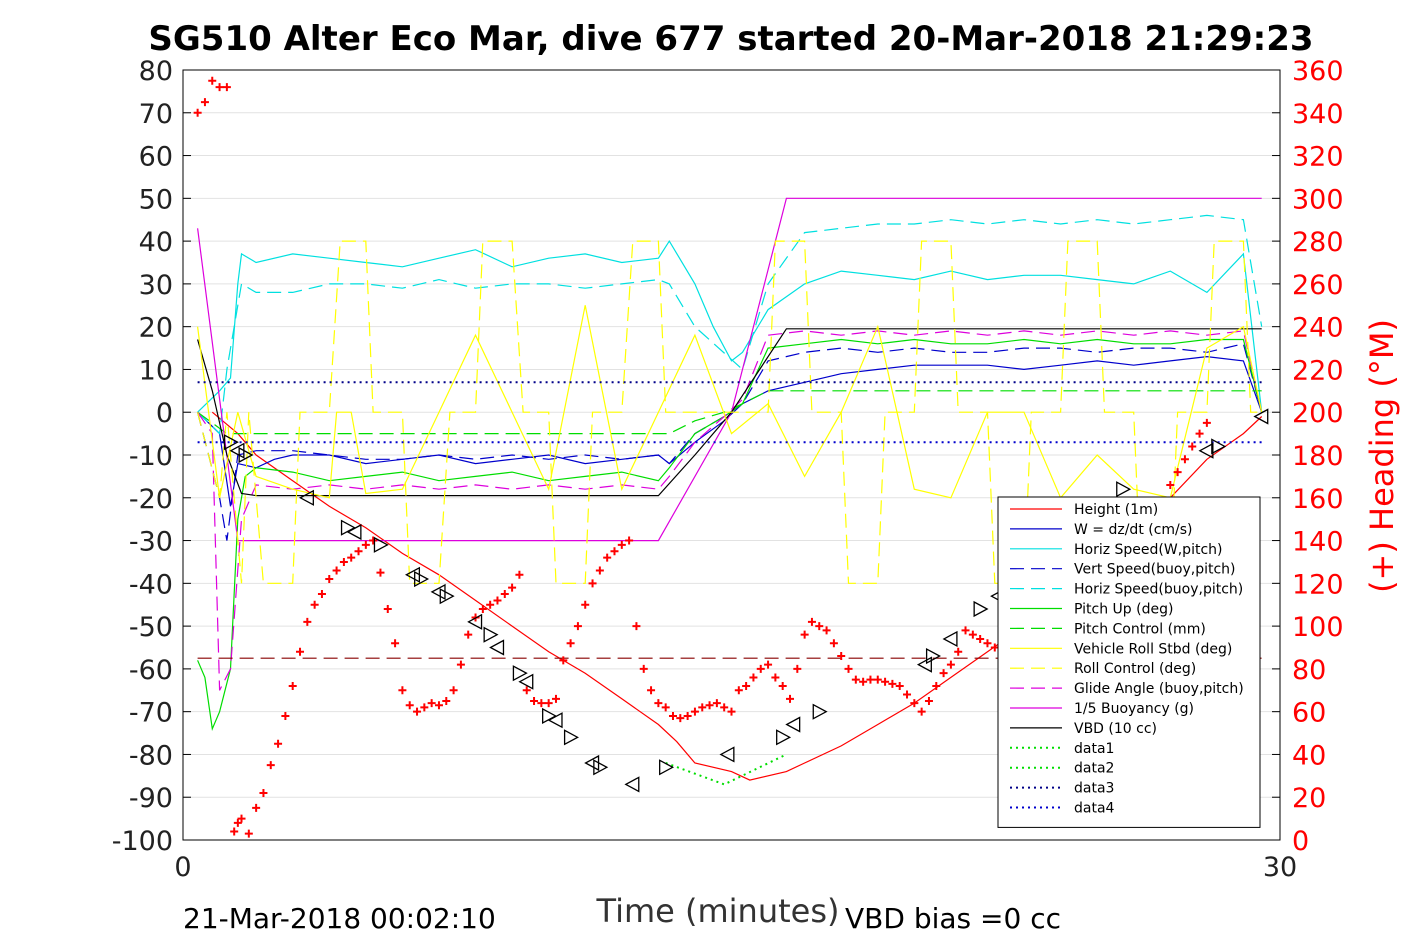 The width and height of the screenshot is (1417, 949). What do you see at coordinates (151, 755) in the screenshot?
I see `y-tick-label-left-16: -80` at bounding box center [151, 755].